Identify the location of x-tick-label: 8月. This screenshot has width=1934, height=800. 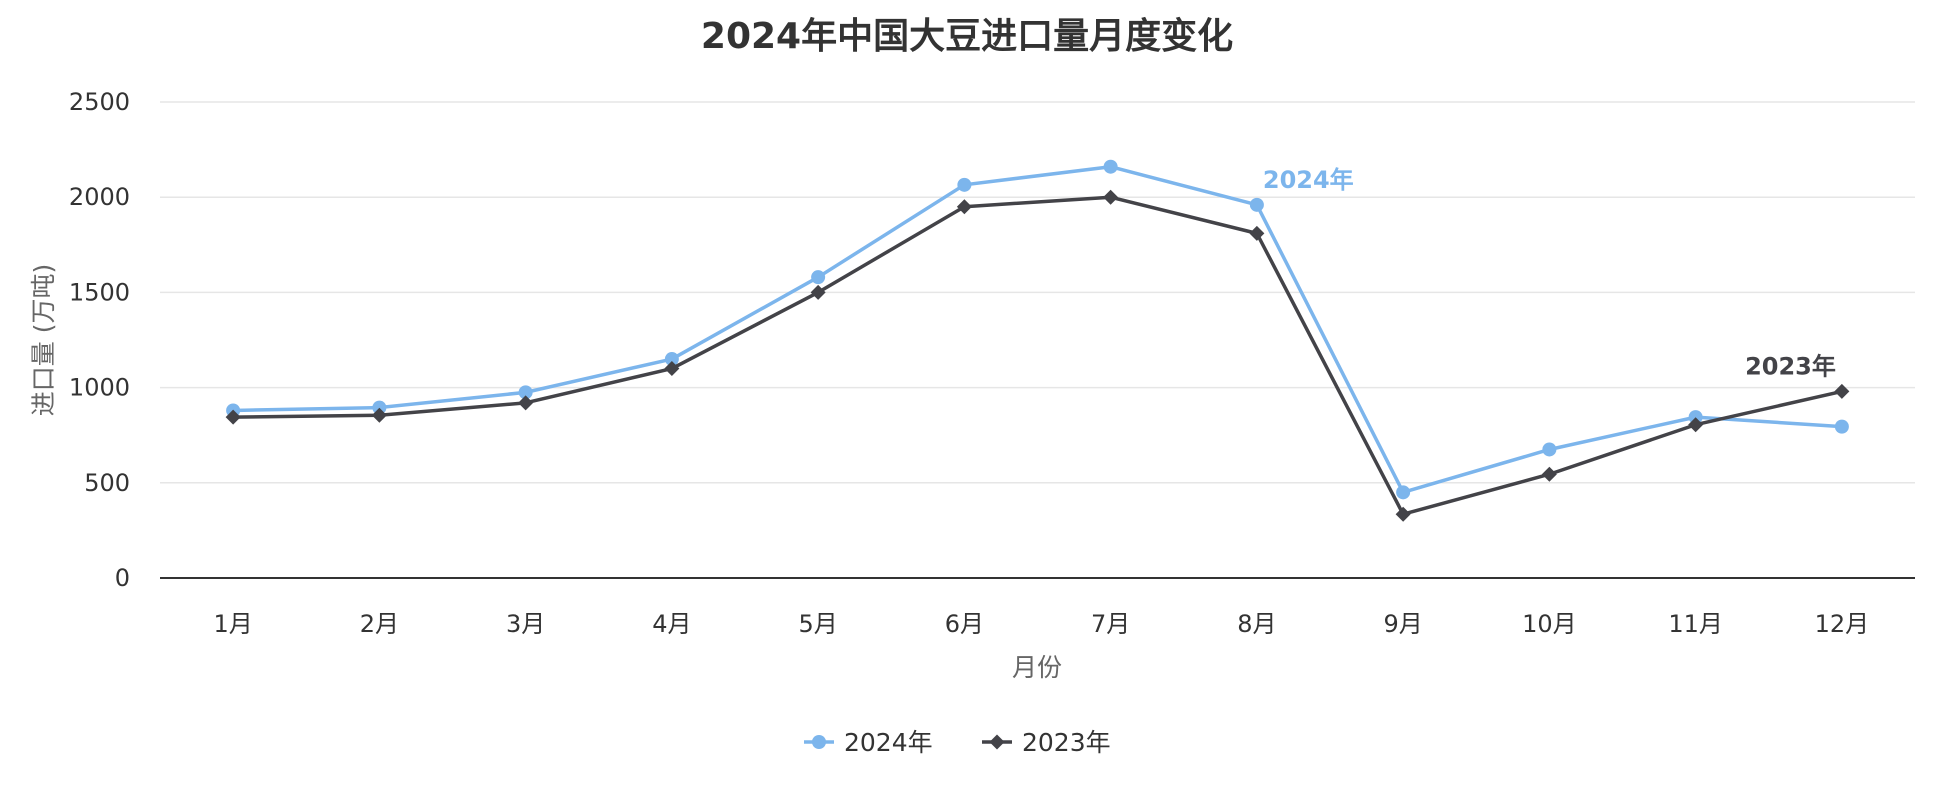
(1256, 624).